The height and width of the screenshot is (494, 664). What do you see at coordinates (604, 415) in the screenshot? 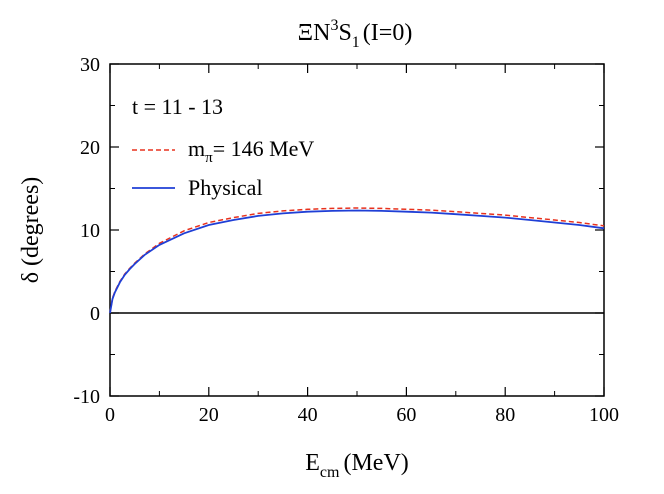
I see `x-tick-label: 100` at bounding box center [604, 415].